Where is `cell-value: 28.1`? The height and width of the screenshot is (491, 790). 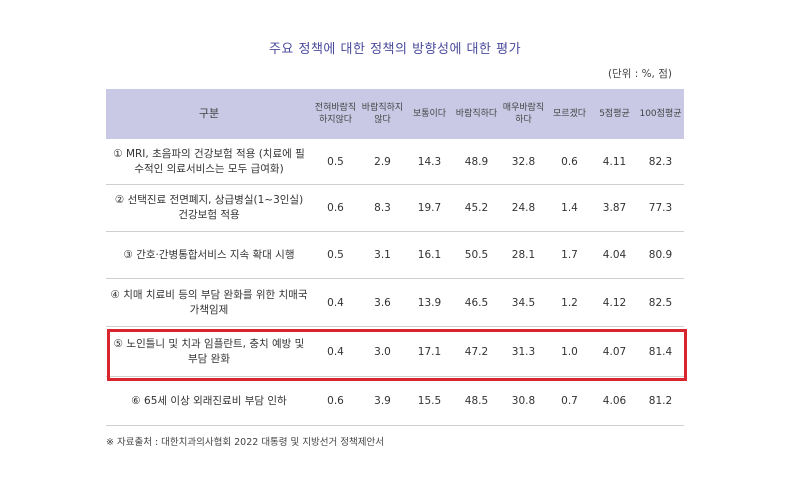 cell-value: 28.1 is located at coordinates (523, 255).